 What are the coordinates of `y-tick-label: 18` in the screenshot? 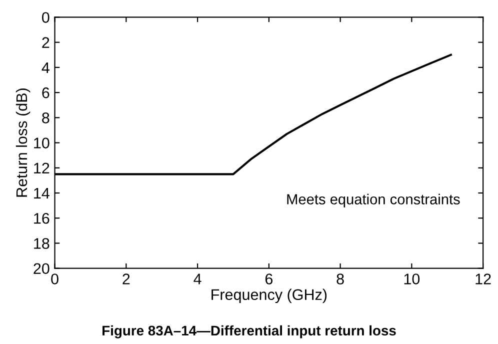 It's located at (42, 243).